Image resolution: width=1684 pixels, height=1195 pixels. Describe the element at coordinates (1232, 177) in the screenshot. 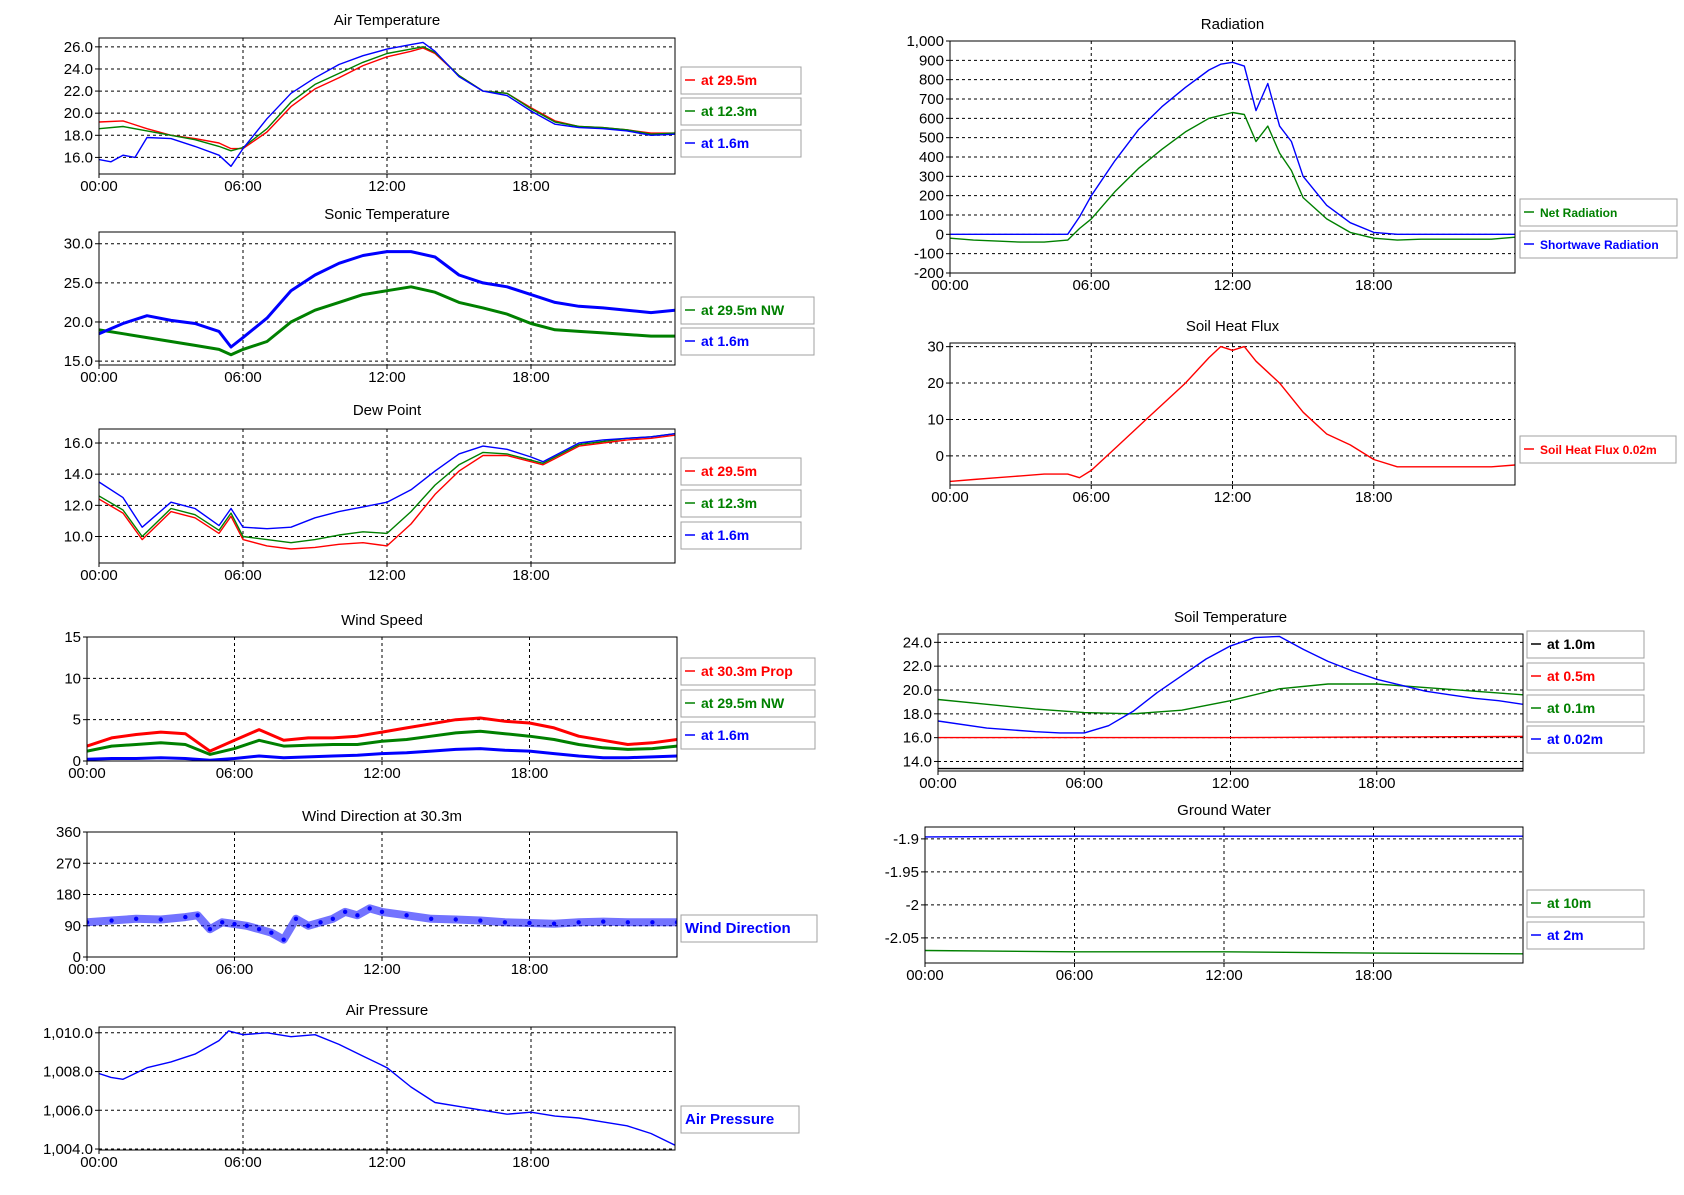

I see `series-line-net-radiation` at that location.